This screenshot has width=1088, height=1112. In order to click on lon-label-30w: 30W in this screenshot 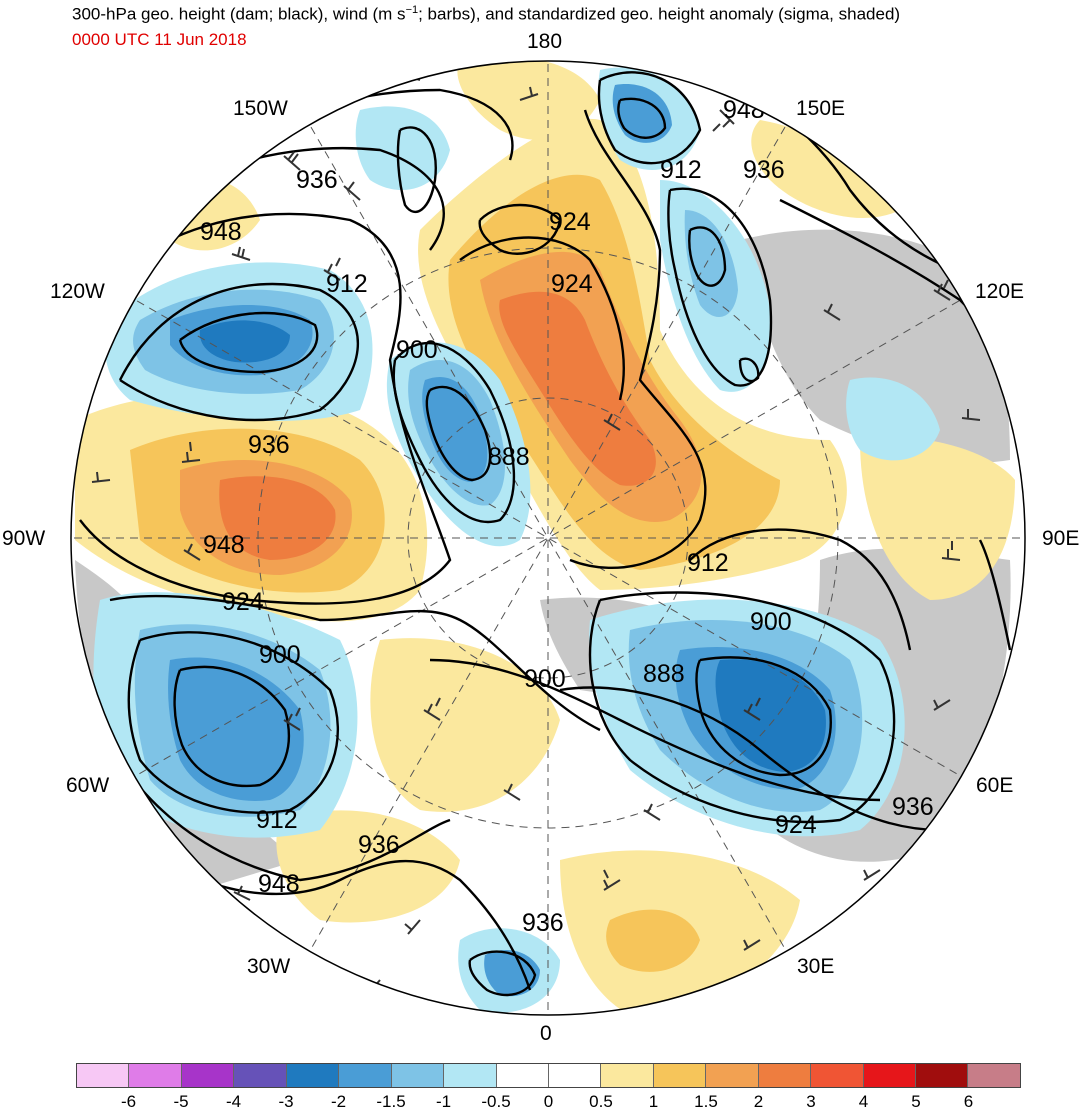, I will do `click(269, 966)`.